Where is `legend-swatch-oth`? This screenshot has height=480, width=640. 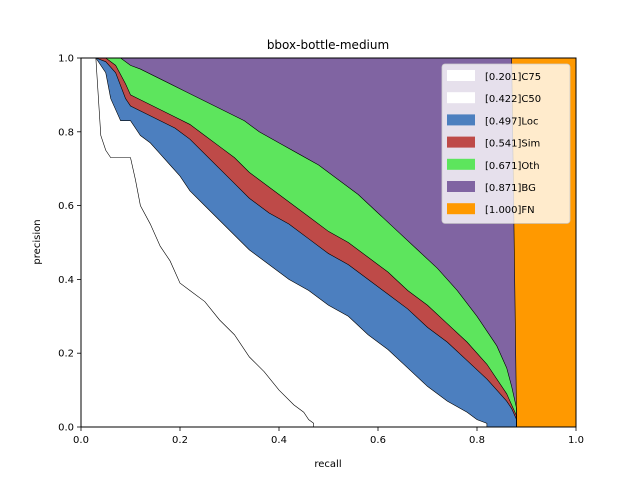
legend-swatch-oth is located at coordinates (461, 164).